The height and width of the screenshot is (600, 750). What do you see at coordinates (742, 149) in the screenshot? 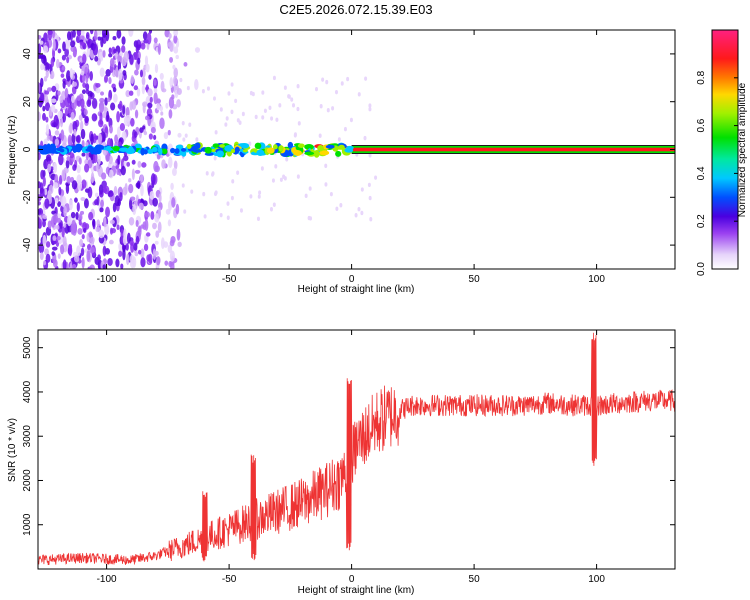
I see `colorbar-label: Normalized spectral amplitude` at bounding box center [742, 149].